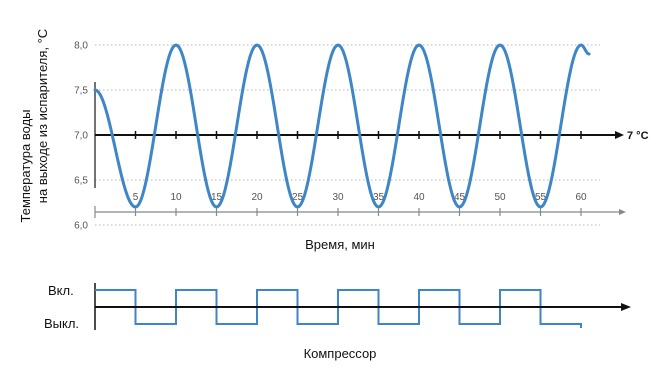 The height and width of the screenshot is (368, 663). I want to click on x-tick-label: 60, so click(581, 197).